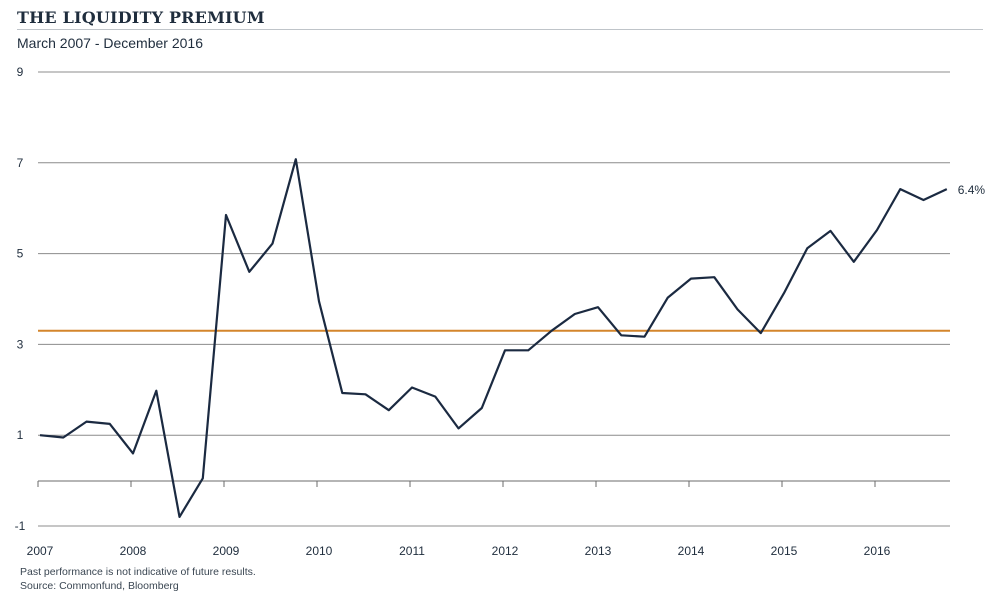 This screenshot has width=1000, height=600. What do you see at coordinates (20, 435) in the screenshot?
I see `y-tick-label: 1` at bounding box center [20, 435].